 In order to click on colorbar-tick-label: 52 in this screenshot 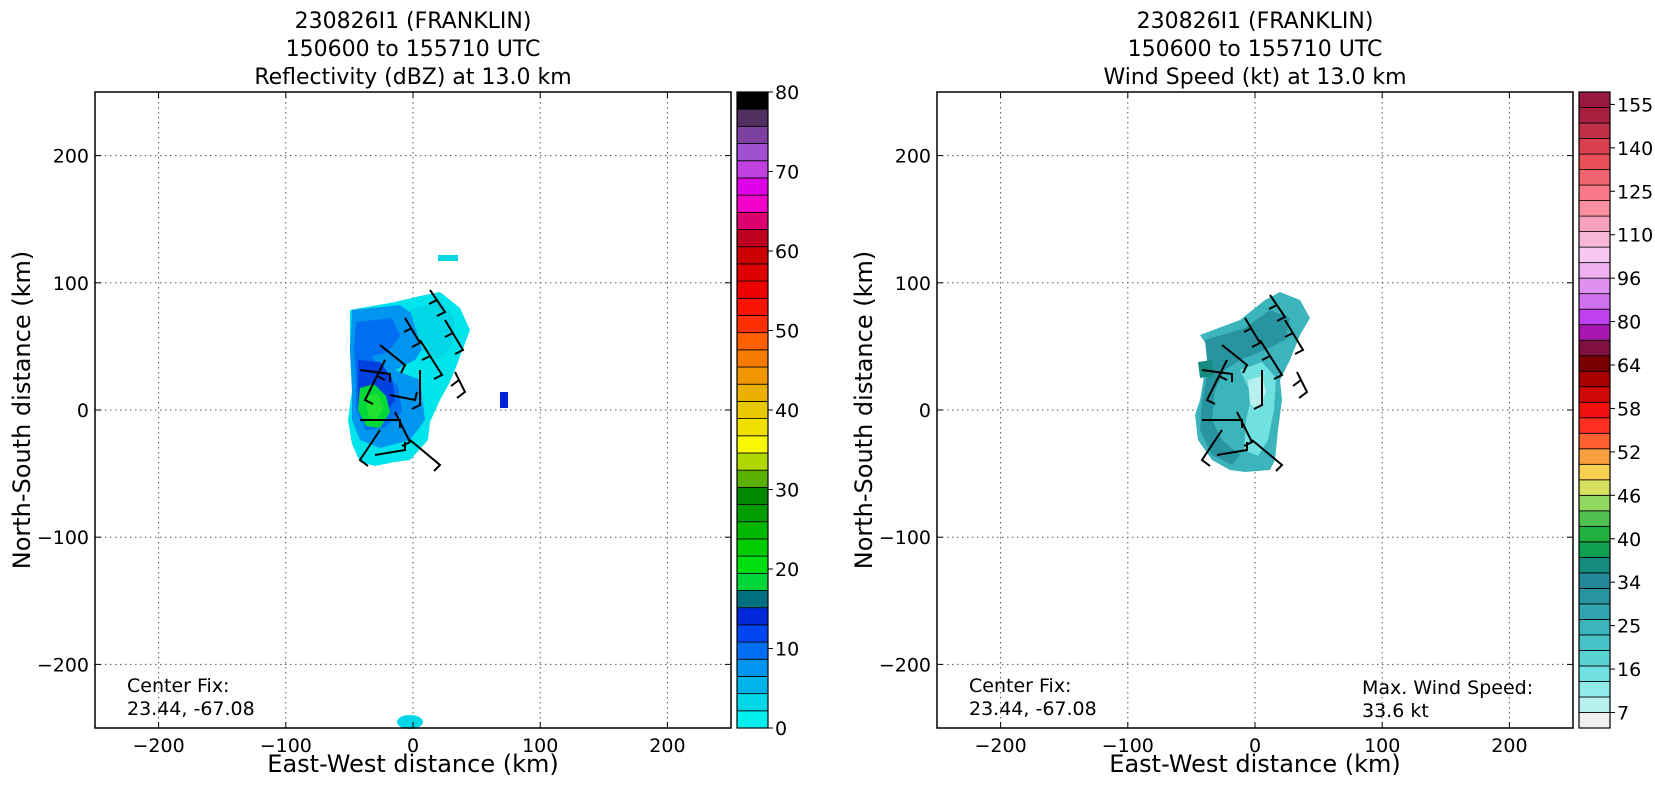, I will do `click(1629, 453)`.